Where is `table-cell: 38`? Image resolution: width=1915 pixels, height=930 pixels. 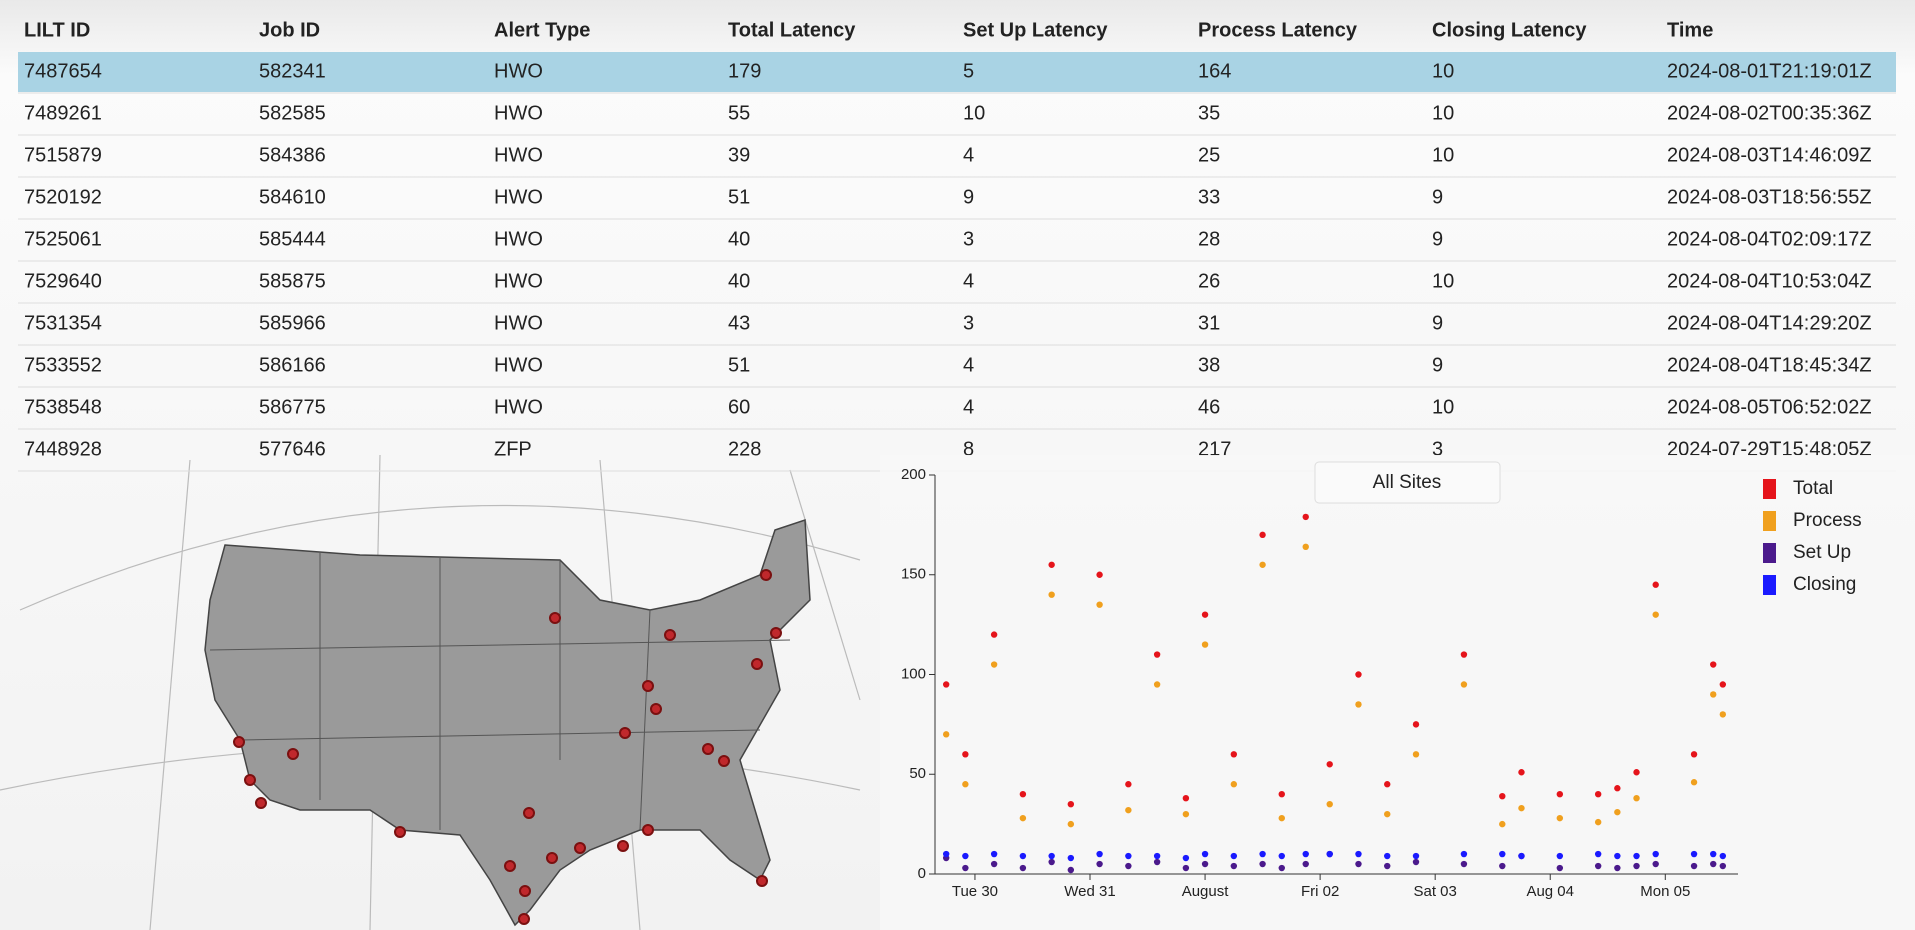
table-cell: 38 is located at coordinates (1209, 365).